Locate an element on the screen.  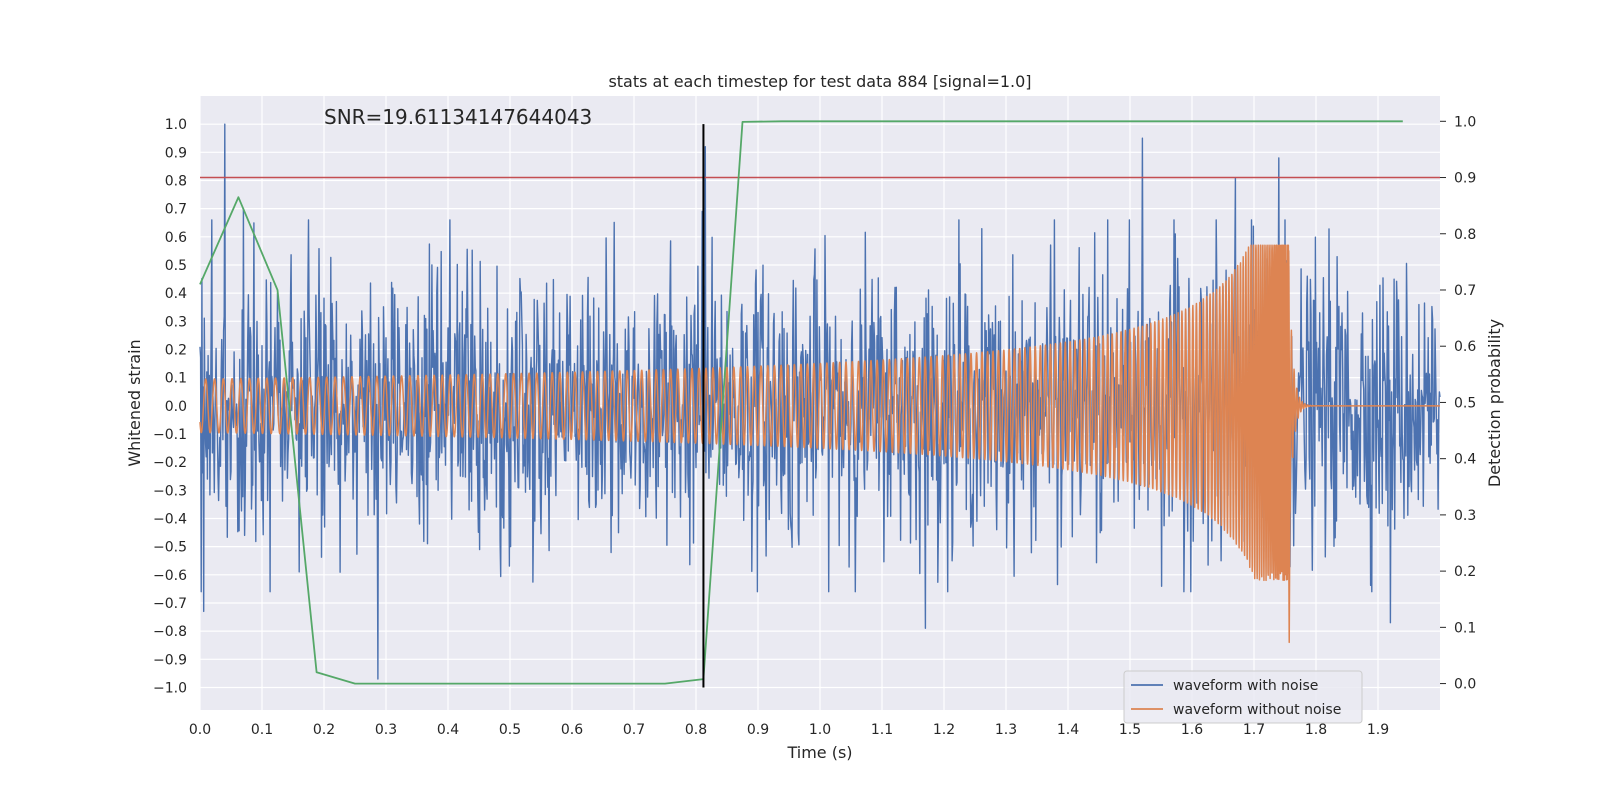
y-tick-label: −0.1 is located at coordinates (170, 435).